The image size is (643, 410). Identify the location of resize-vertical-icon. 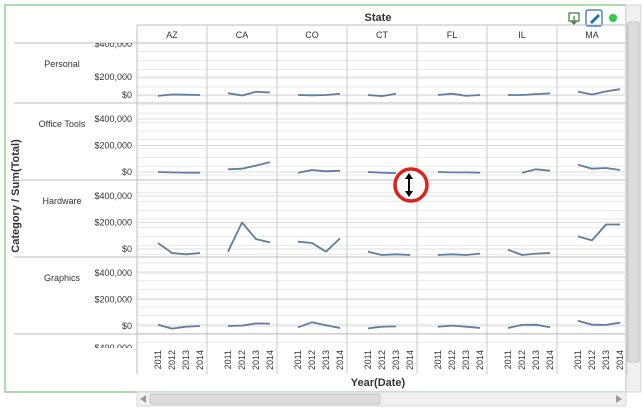
(409, 185).